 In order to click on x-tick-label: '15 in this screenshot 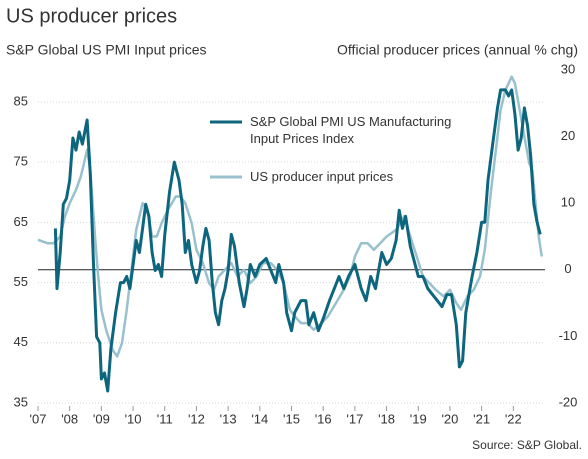, I will do `click(291, 418)`.